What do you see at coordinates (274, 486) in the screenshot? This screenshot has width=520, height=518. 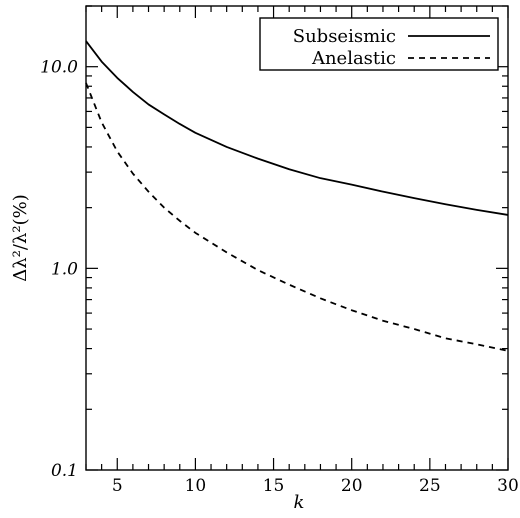 I see `x-tick-label: 15` at bounding box center [274, 486].